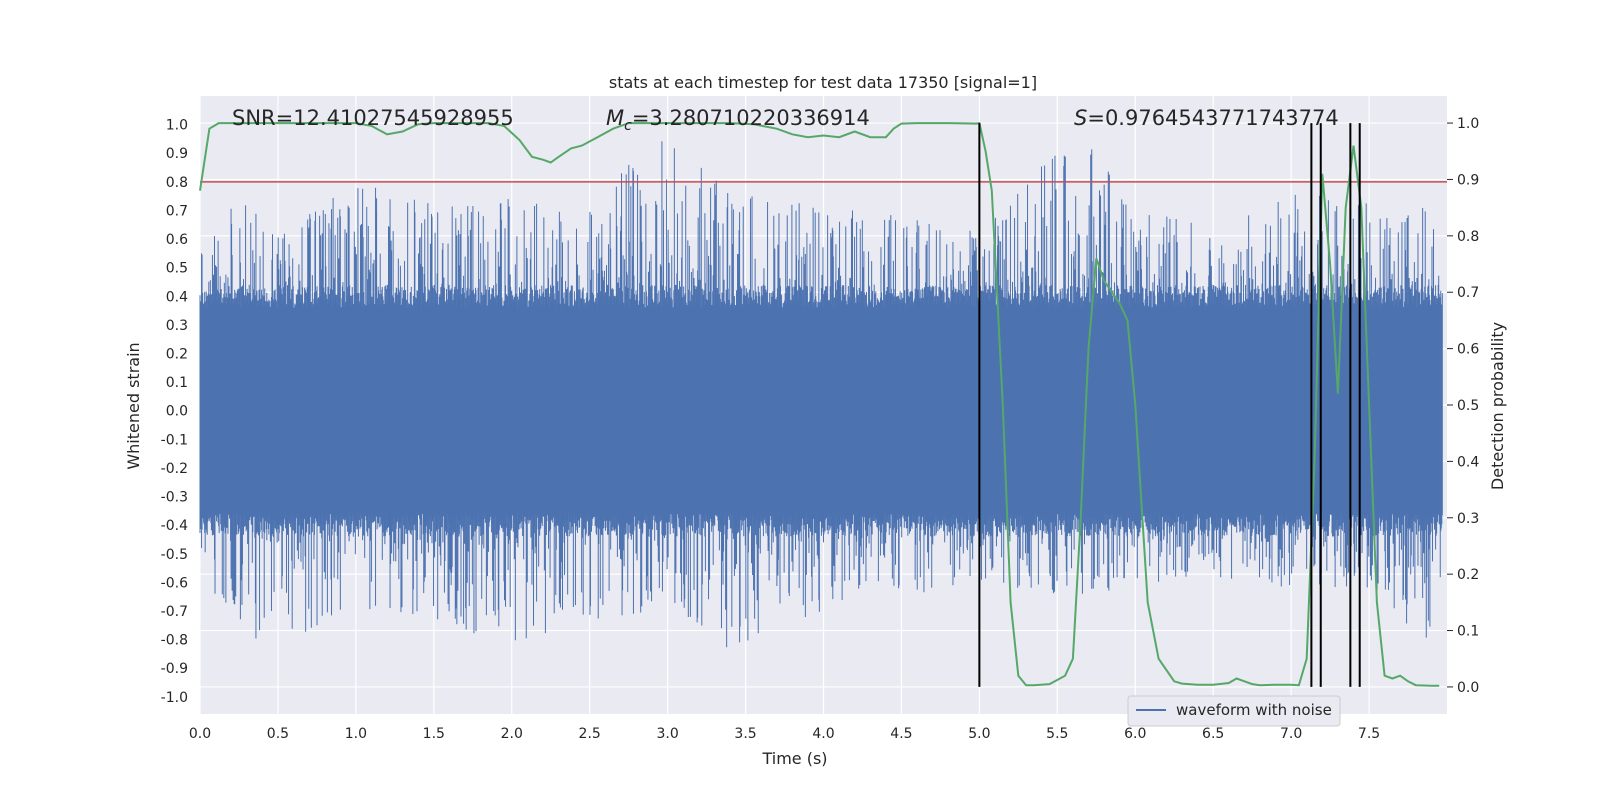  I want to click on mc-annotation: Mc=3.280710220336914, so click(738, 120).